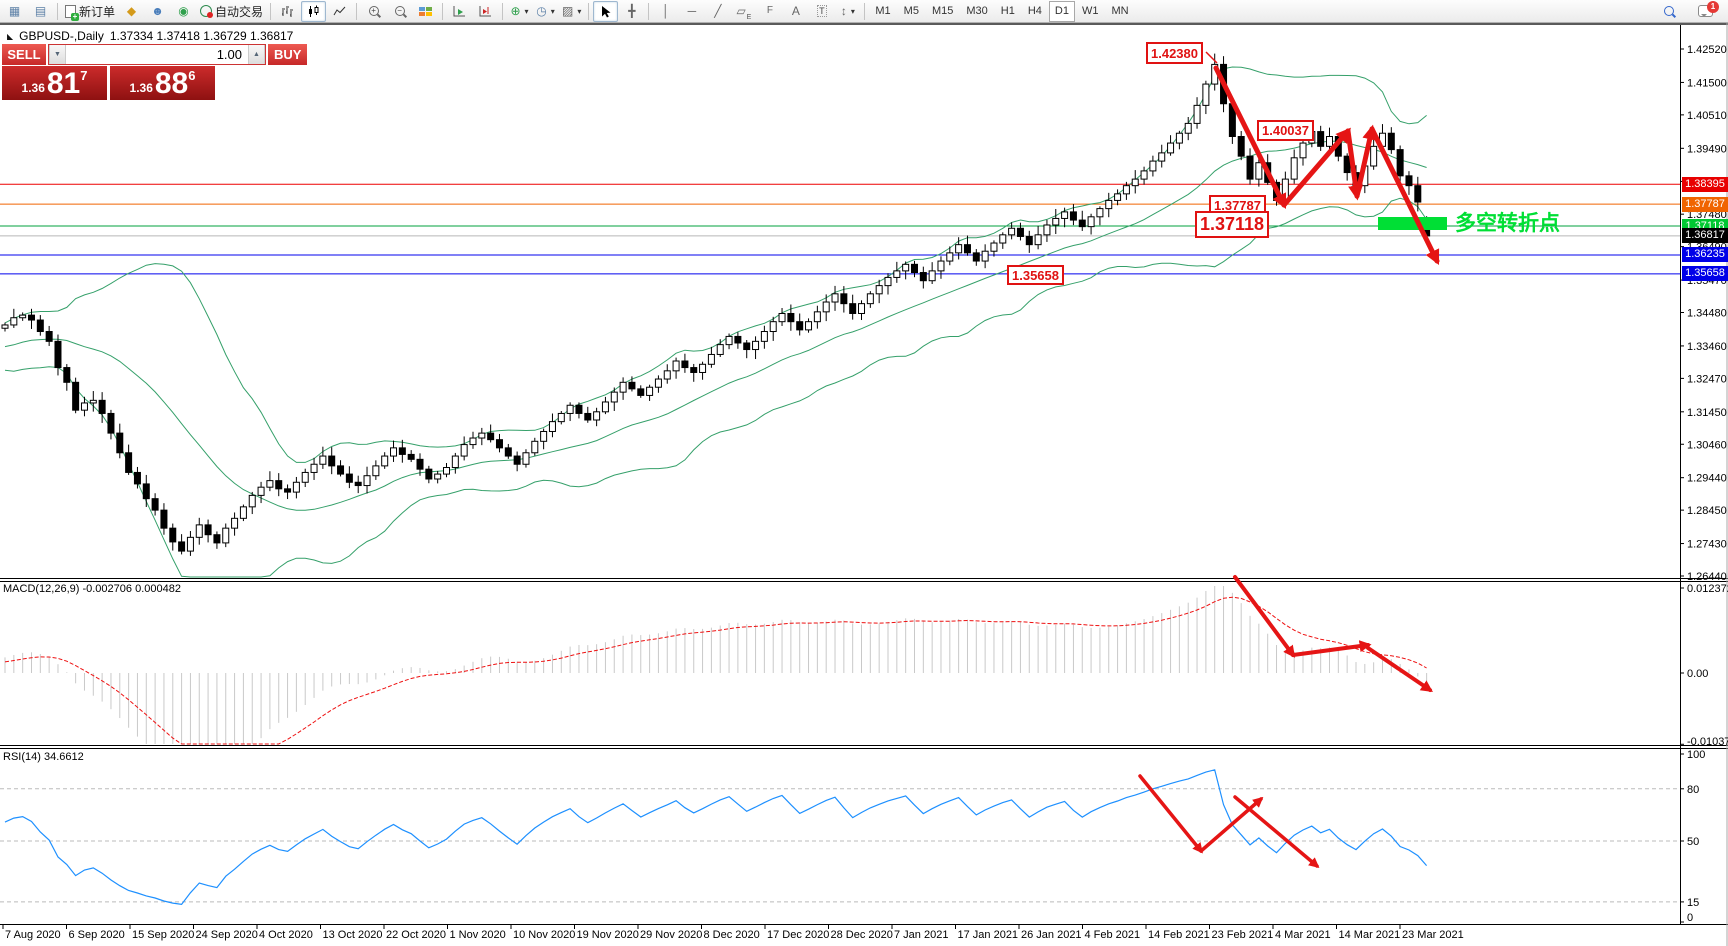 This screenshot has height=946, width=1728. What do you see at coordinates (287, 11) in the screenshot?
I see `bar-chart-button` at bounding box center [287, 11].